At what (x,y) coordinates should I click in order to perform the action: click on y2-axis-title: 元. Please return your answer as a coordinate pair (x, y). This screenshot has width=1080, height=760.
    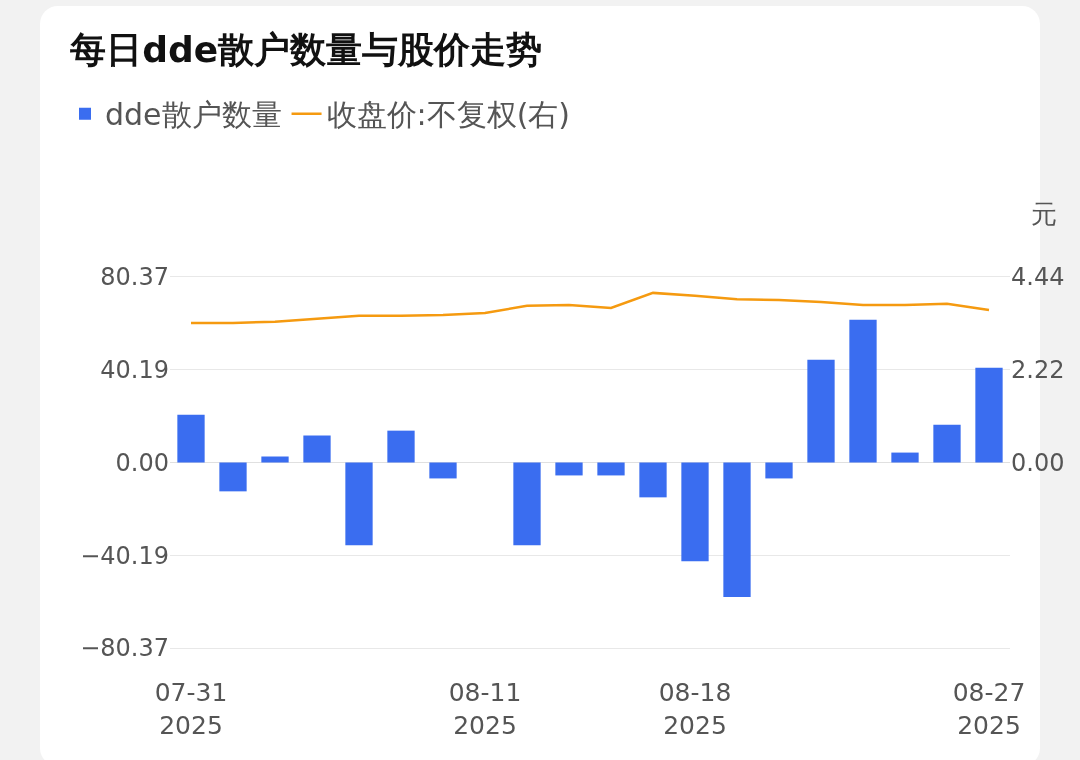
    Looking at the image, I should click on (1044, 214).